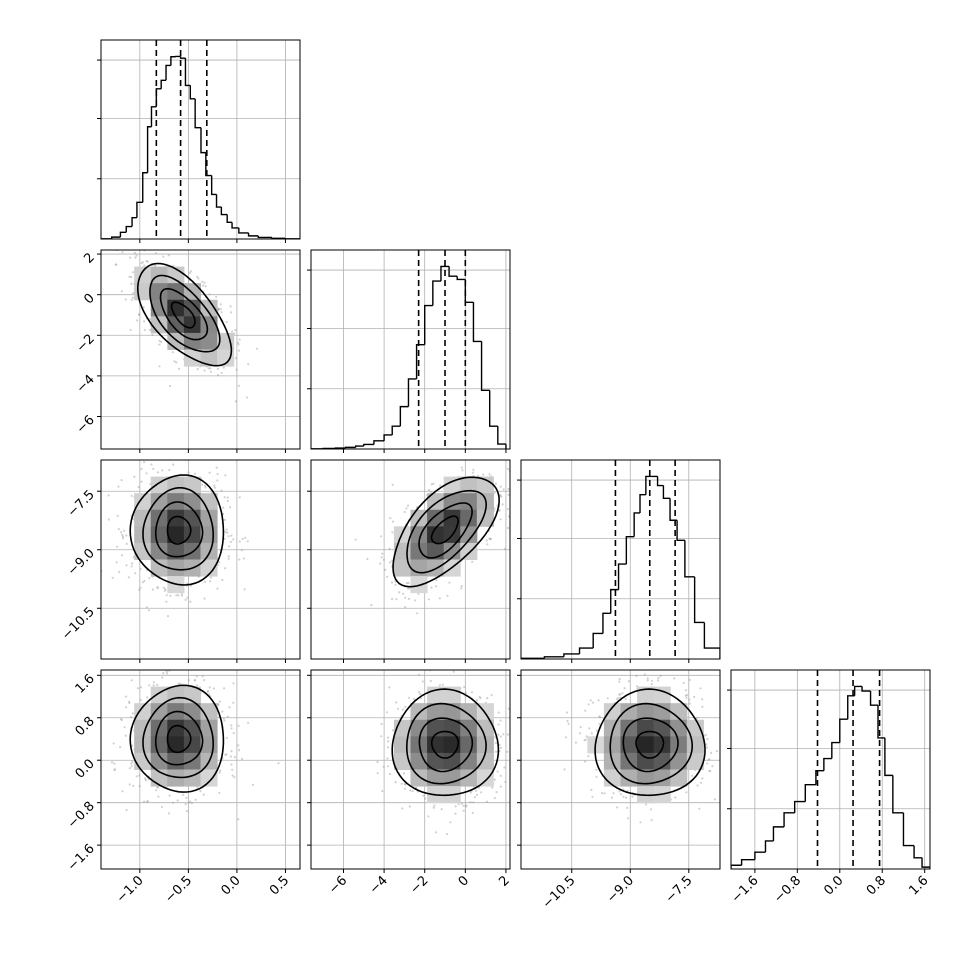  Describe the element at coordinates (620, 769) in the screenshot. I see `pair-body` at that location.